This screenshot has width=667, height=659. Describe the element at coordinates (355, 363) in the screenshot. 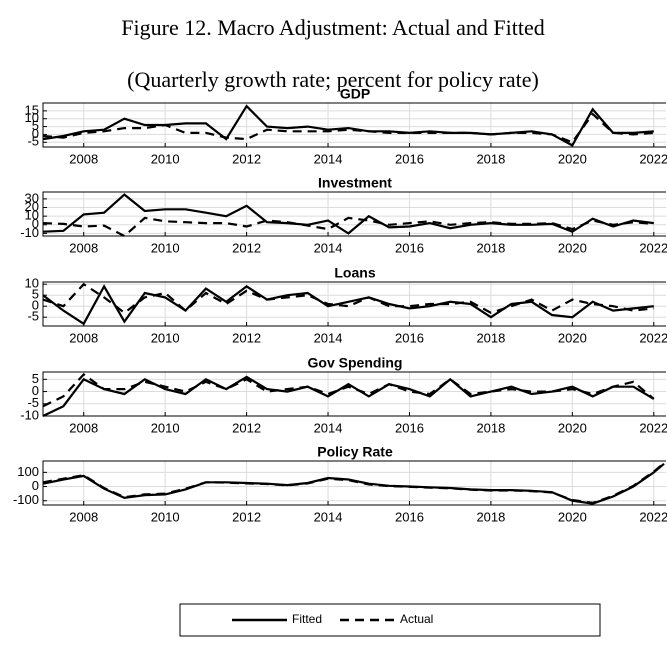

I see `panel-title: Gov Spending` at that location.